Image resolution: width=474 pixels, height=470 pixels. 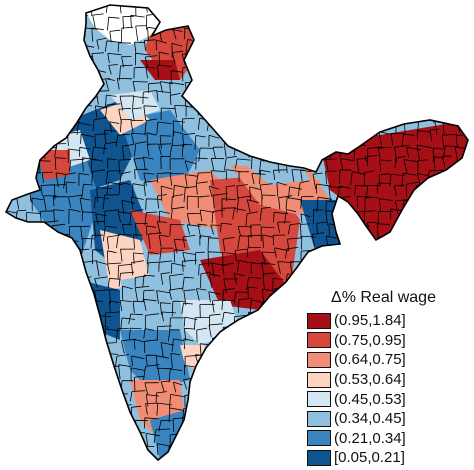 I want to click on legend-entry: (0.45,0.53], so click(x=387, y=399).